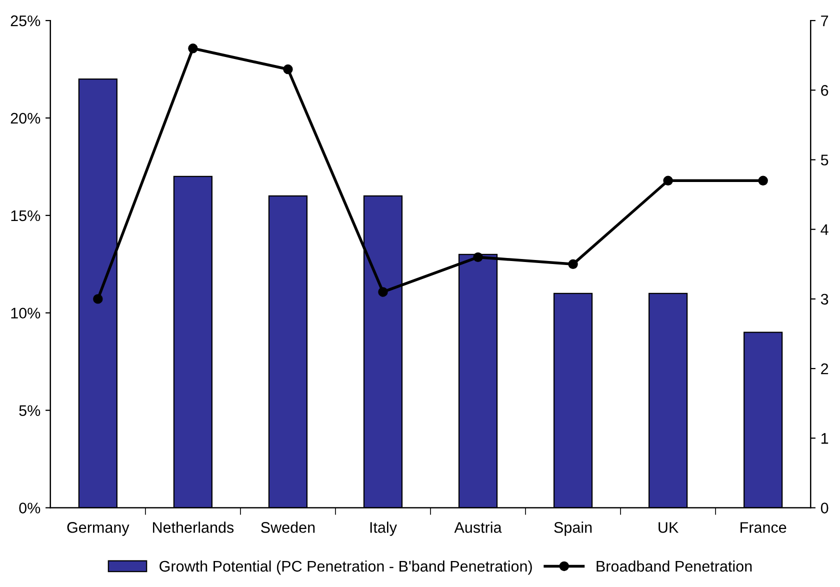  Describe the element at coordinates (193, 527) in the screenshot. I see `x-tick-label: Netherlands` at that location.